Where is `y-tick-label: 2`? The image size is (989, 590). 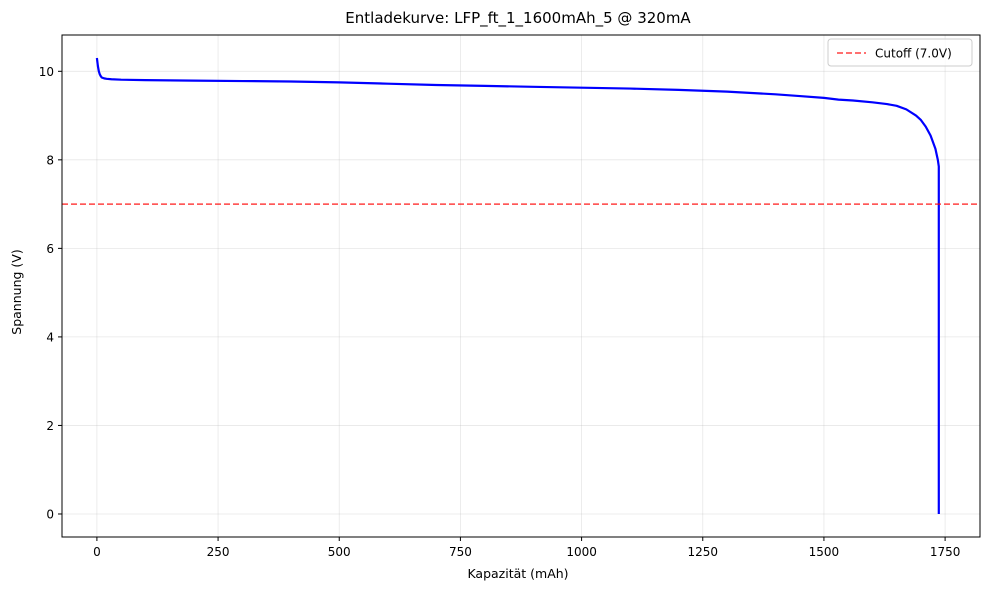 y-tick-label: 2 is located at coordinates (50, 426).